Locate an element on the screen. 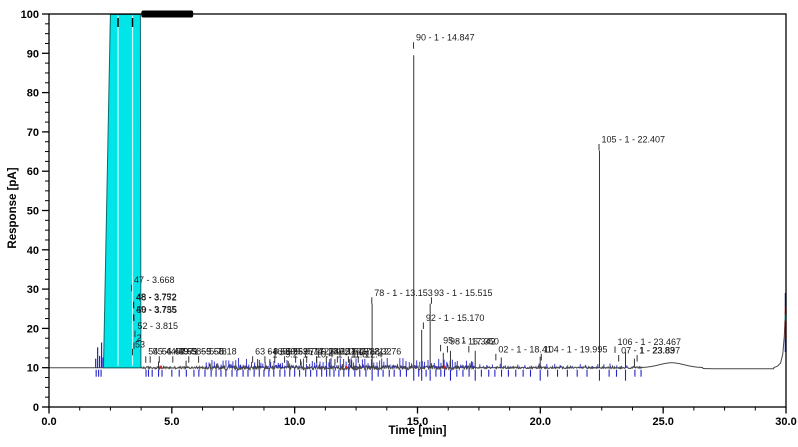  peak-label: 1 - 12.4 is located at coordinates (367, 355).